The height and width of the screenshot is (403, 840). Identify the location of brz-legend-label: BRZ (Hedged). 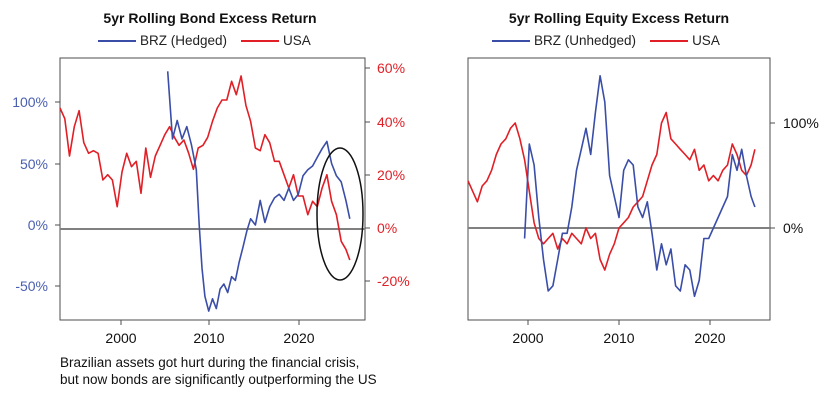
(184, 40).